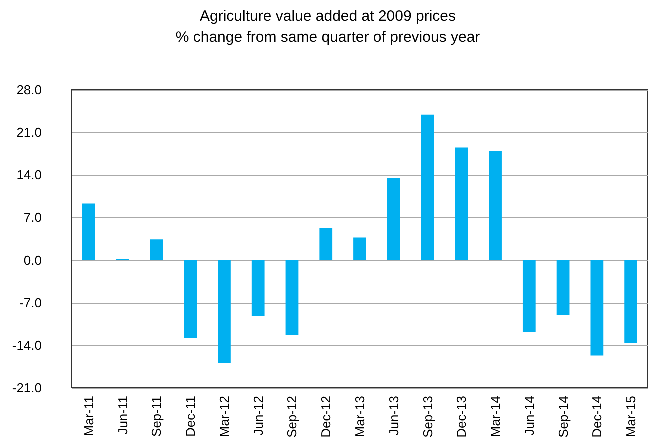  Describe the element at coordinates (122, 415) in the screenshot. I see `x-tick-label: Jun-11` at that location.